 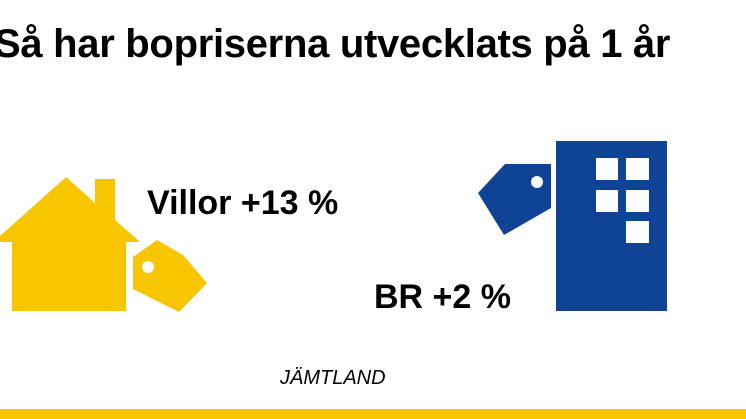 I want to click on apartment-building-icon, so click(x=611, y=226).